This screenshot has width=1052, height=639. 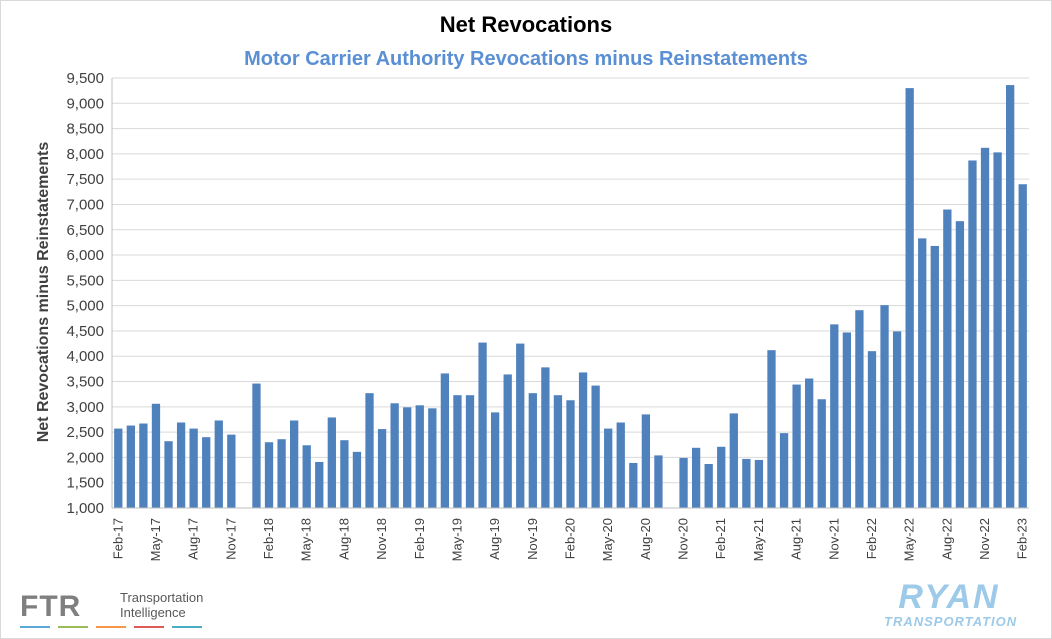 What do you see at coordinates (951, 621) in the screenshot?
I see `ryan-logo-sub: TRANSPORTATION` at bounding box center [951, 621].